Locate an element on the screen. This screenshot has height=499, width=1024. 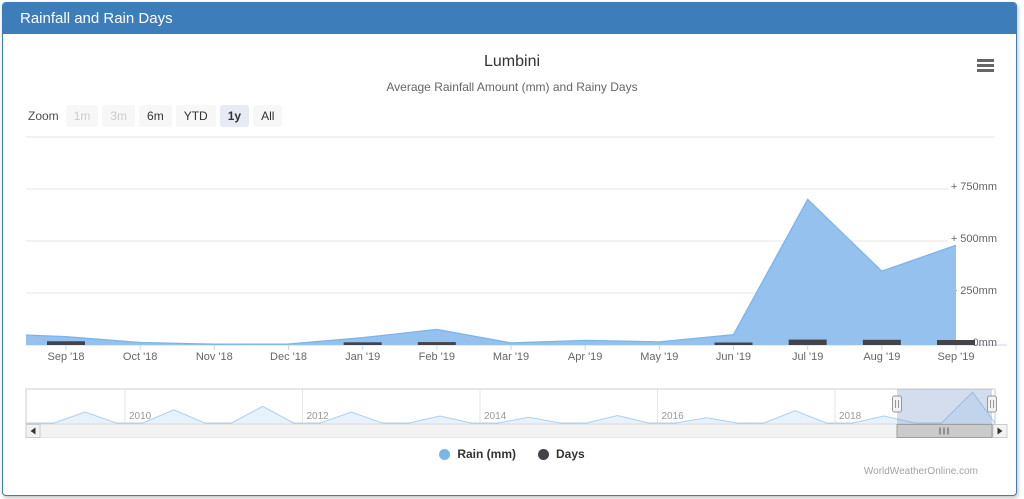
context-menu-button is located at coordinates (985, 66).